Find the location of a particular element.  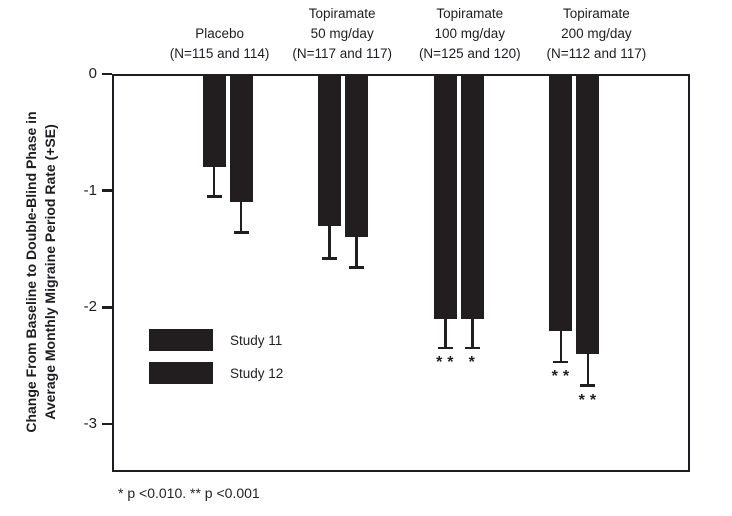

legend: Study 11 Study 12 is located at coordinates (216, 362).